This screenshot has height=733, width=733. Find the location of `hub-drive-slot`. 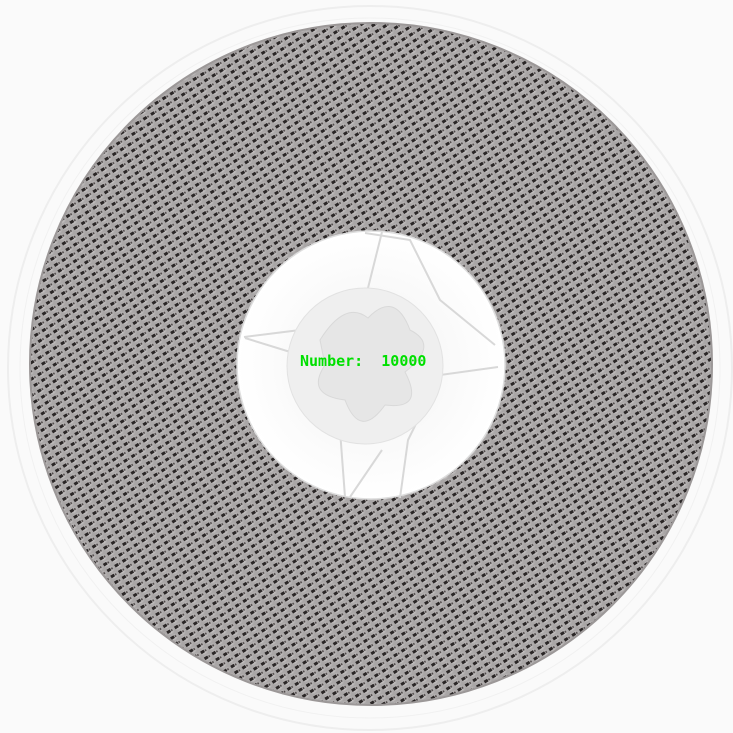

hub-drive-slot is located at coordinates (371, 364).